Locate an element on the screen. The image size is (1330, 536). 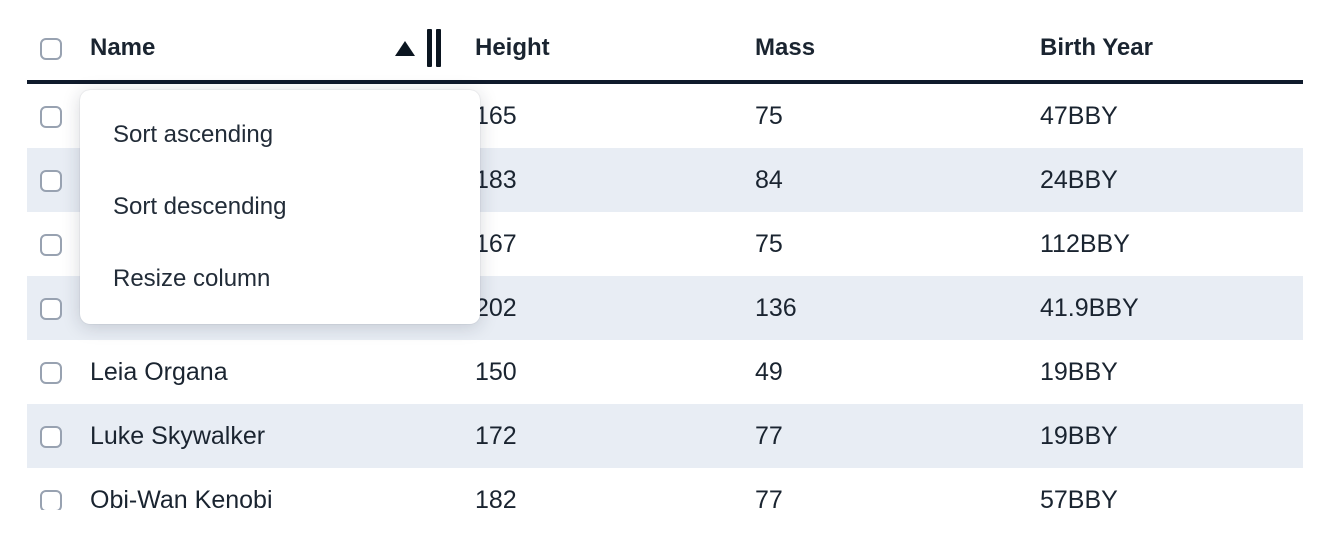
select-all-cell is located at coordinates (58, 48).